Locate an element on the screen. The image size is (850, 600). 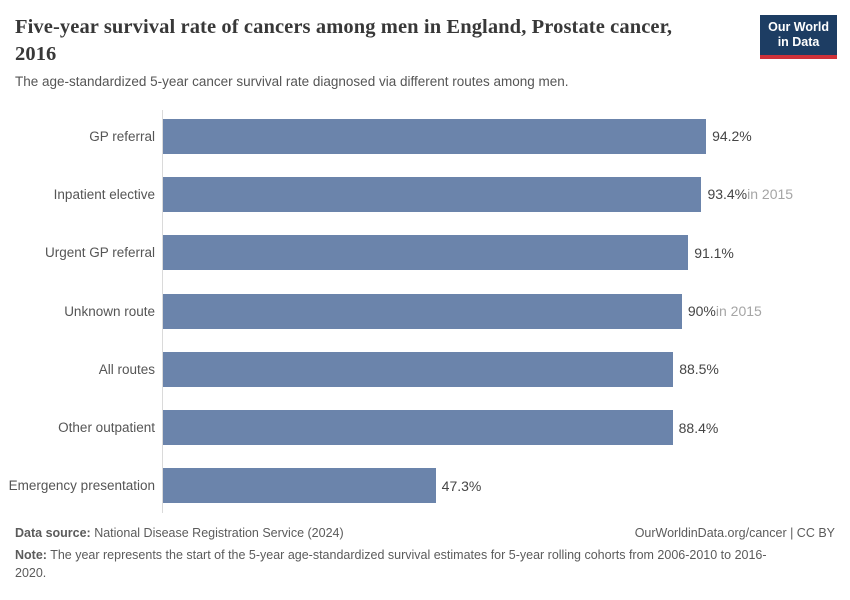
bar-row: Unknown route 90%in 2015 is located at coordinates (425, 311).